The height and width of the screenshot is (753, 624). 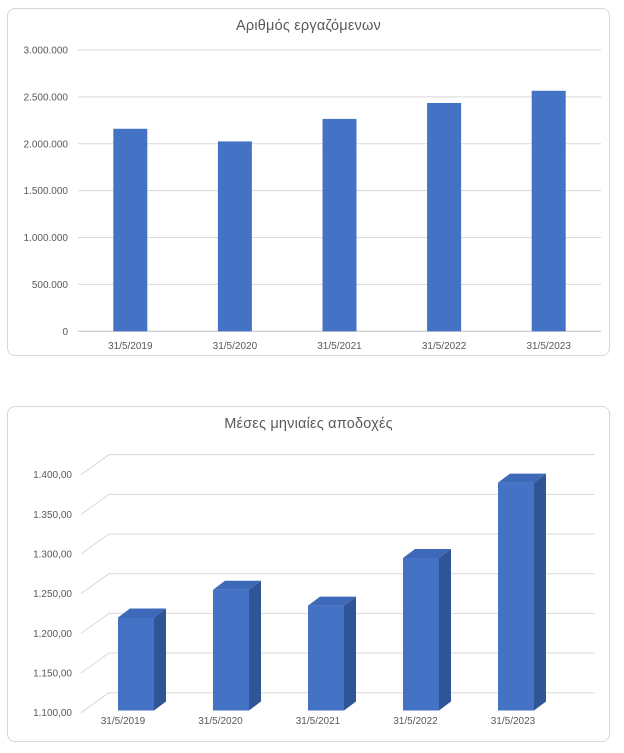 What do you see at coordinates (52, 634) in the screenshot?
I see `y-tick-label: 1.200,00` at bounding box center [52, 634].